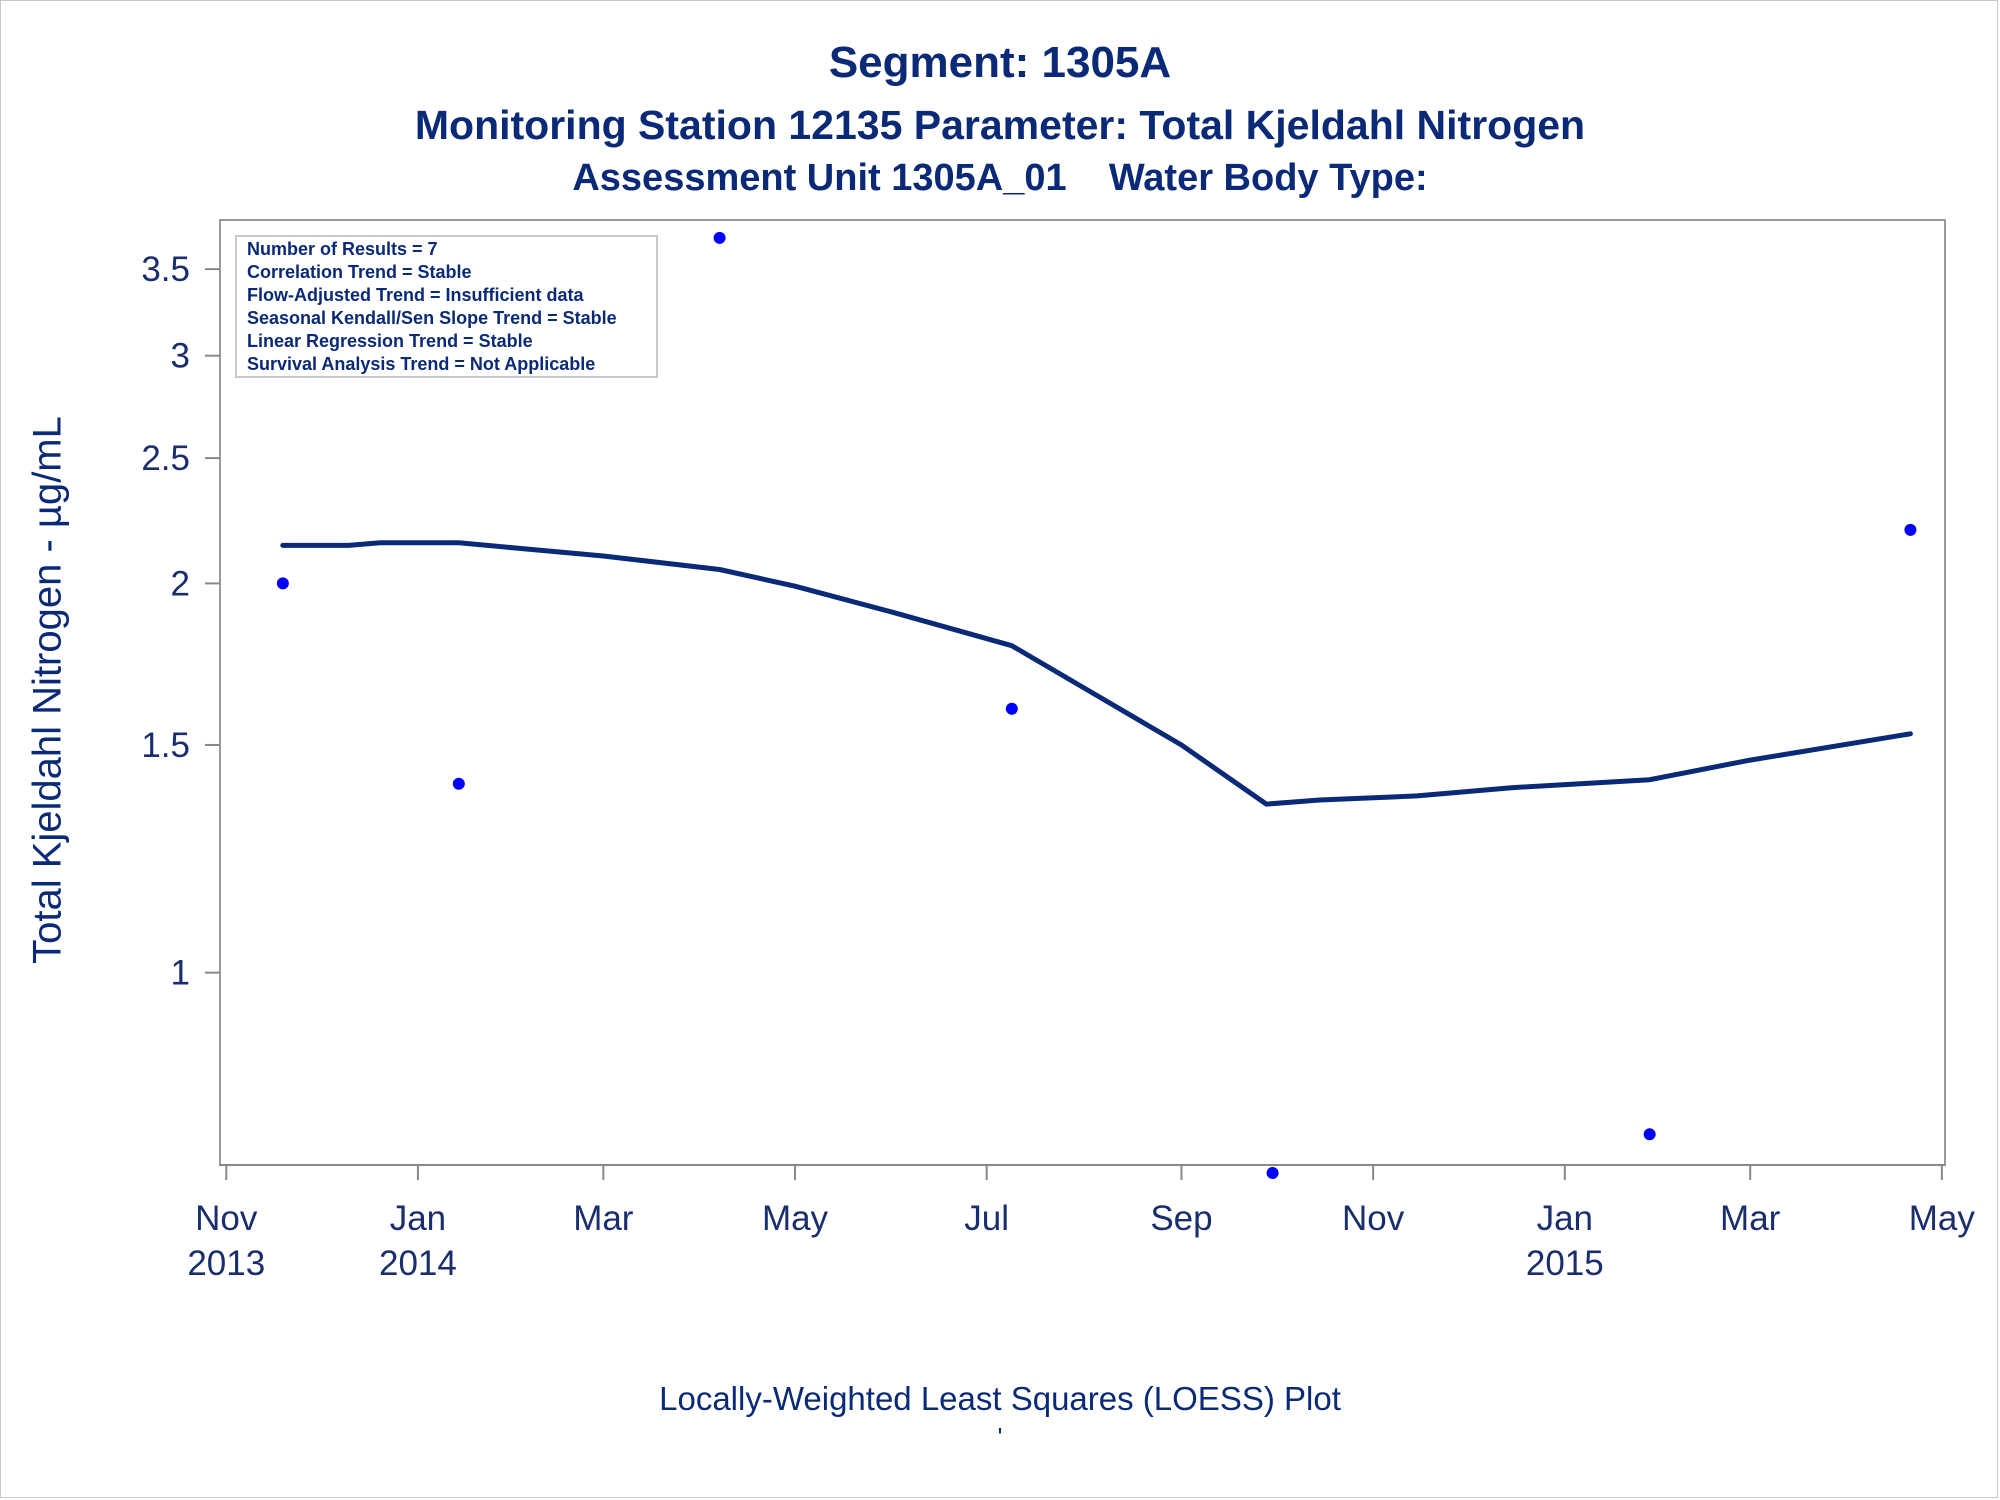 Image resolution: width=2000 pixels, height=1500 pixels. Describe the element at coordinates (390, 341) in the screenshot. I see `info-line-linear-regression: Linear Regression Trend = Stable` at that location.